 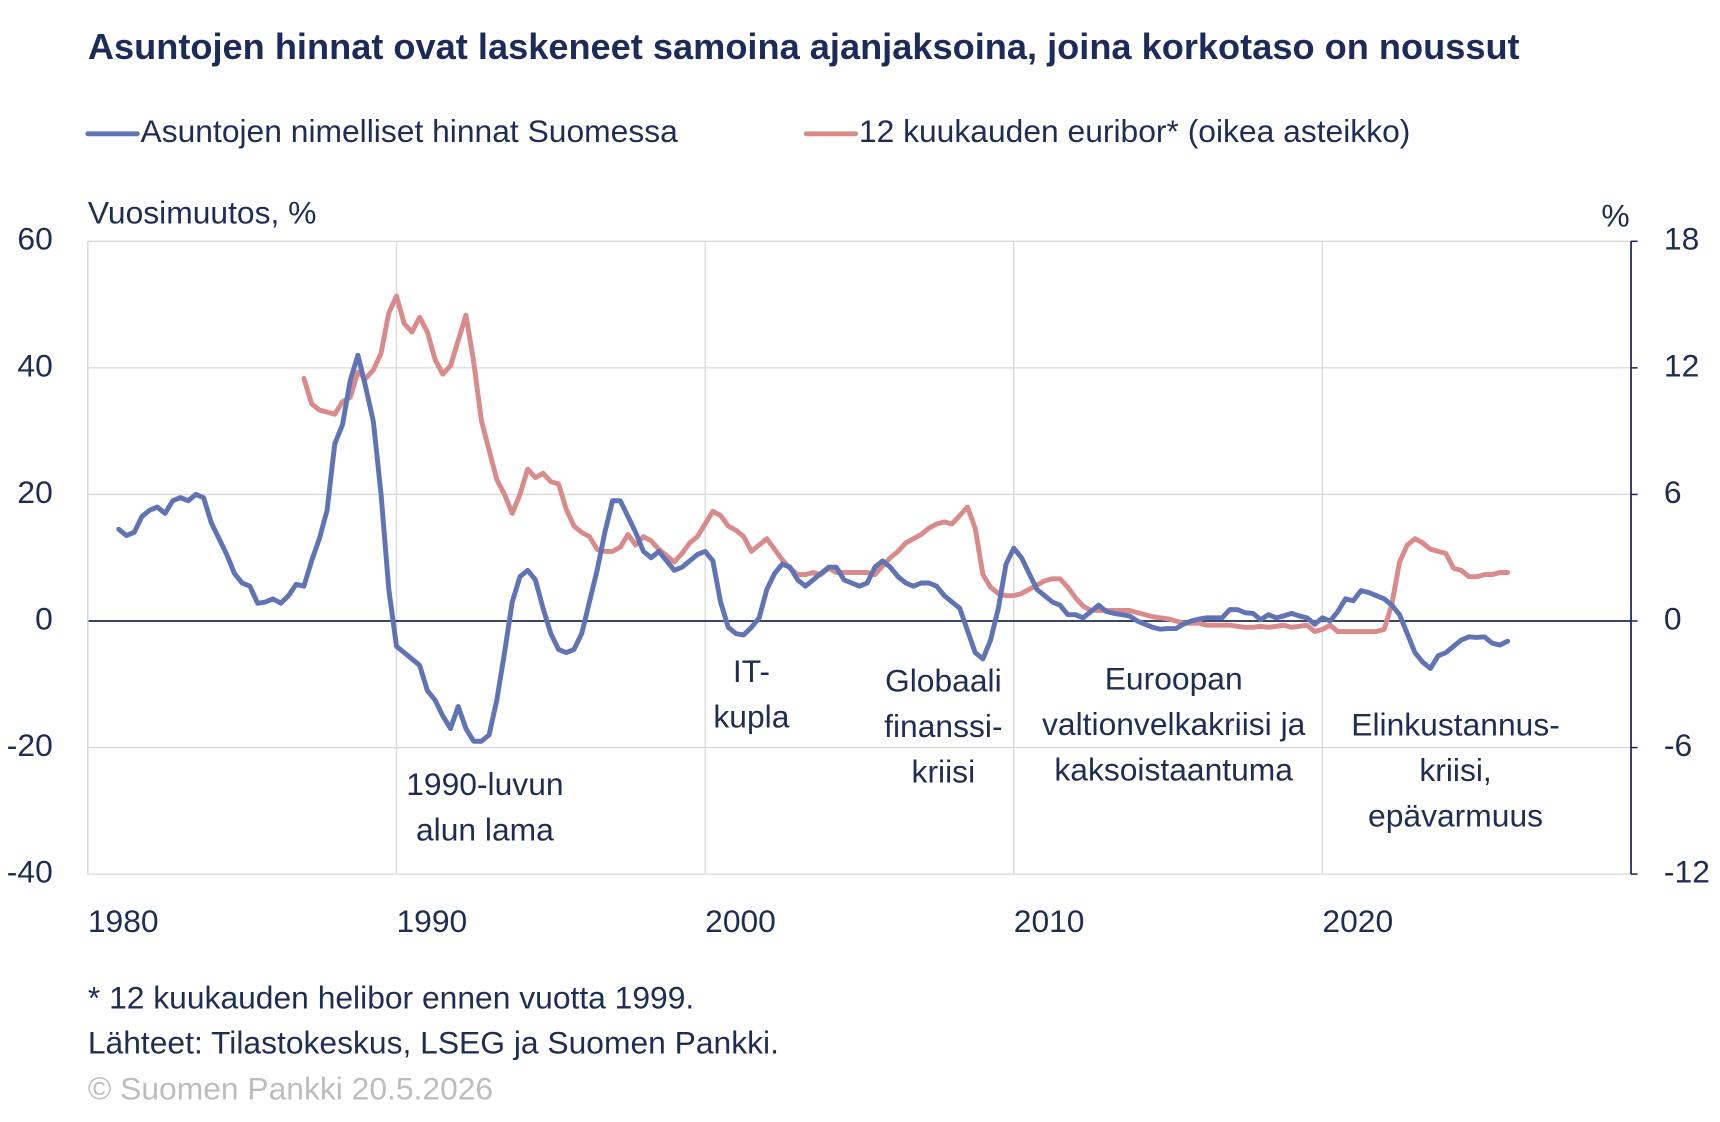 I want to click on y-tick-label: -40, so click(x=30, y=872).